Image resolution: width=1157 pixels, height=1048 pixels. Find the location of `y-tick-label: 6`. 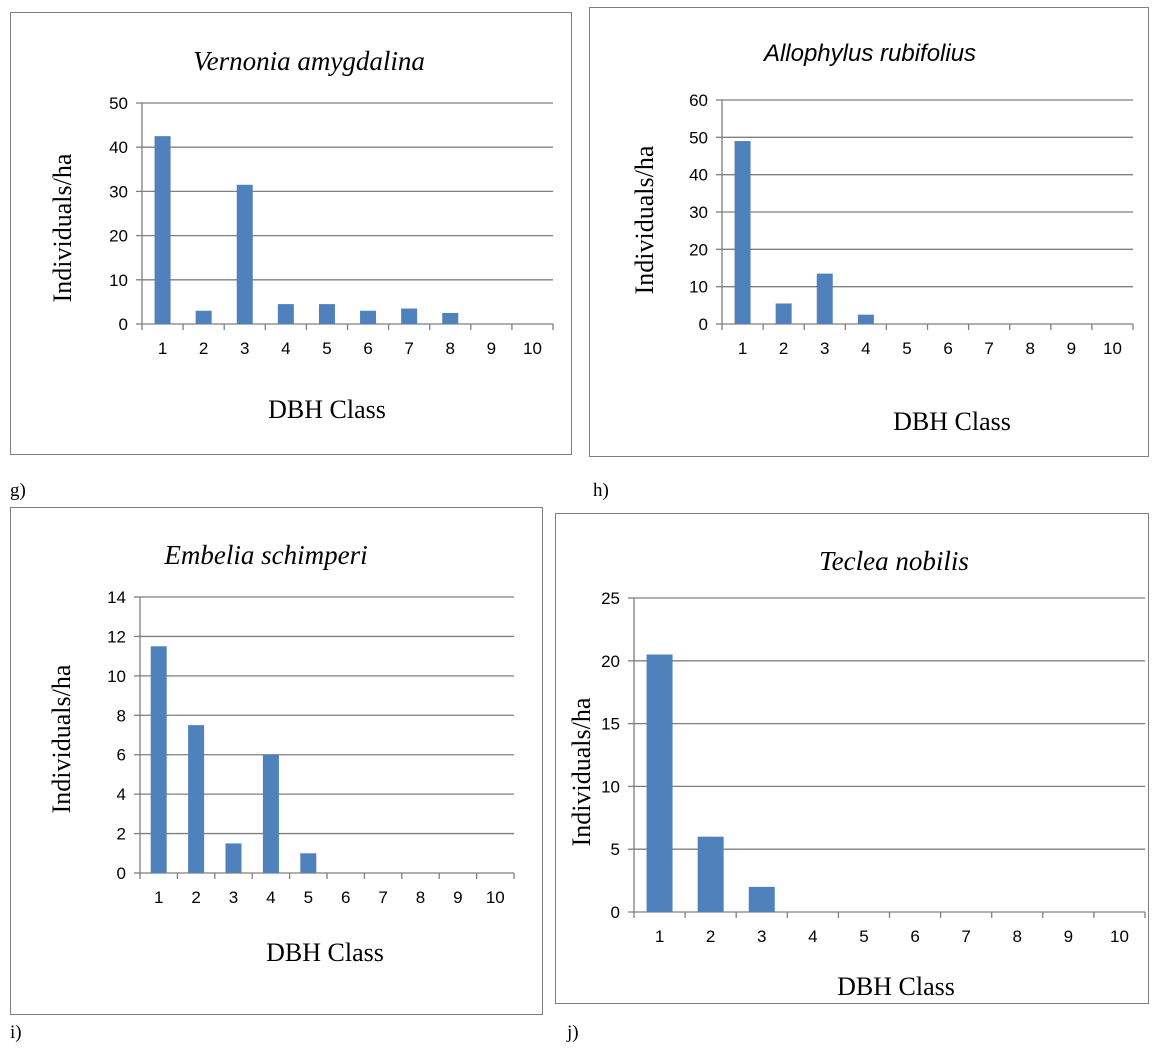

y-tick-label: 6 is located at coordinates (121, 755).